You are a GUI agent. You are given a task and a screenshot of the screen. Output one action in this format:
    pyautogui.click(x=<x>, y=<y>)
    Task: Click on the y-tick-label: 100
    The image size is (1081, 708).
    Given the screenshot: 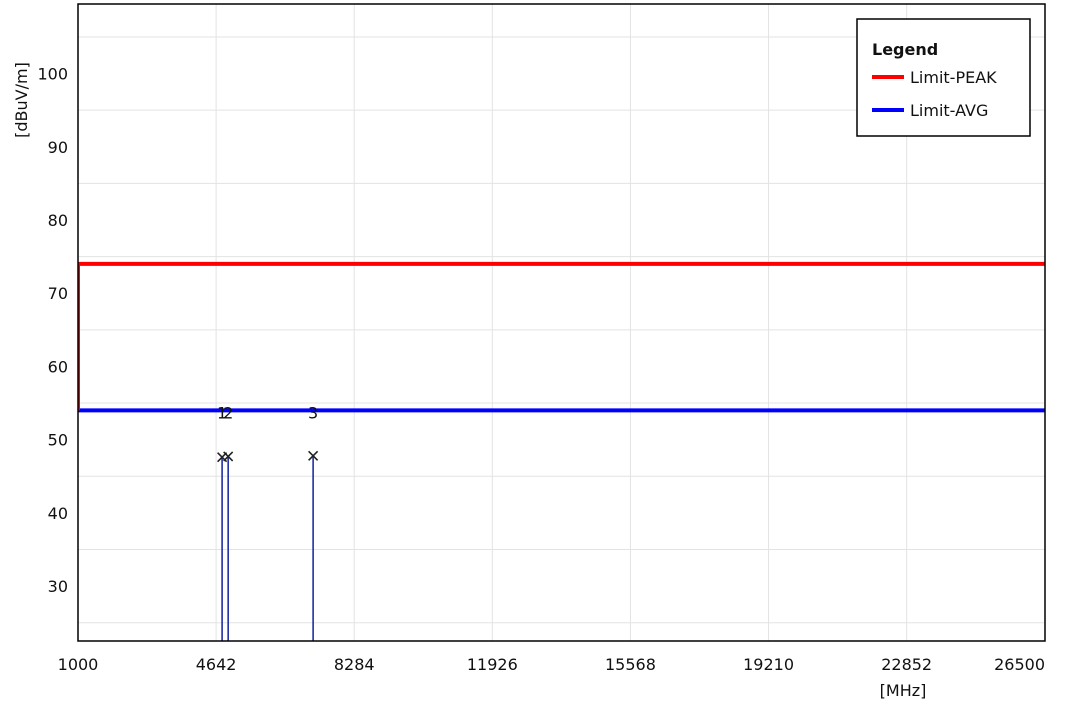 What is the action you would take?
    pyautogui.click(x=52, y=74)
    